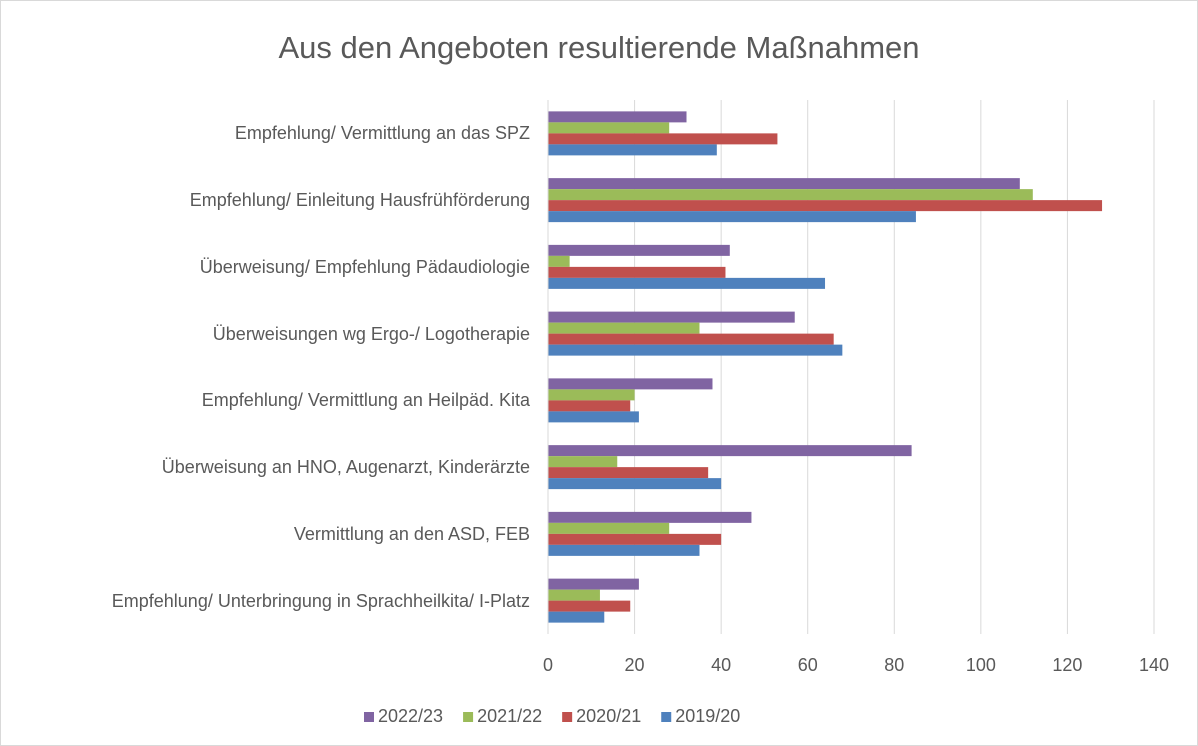 The height and width of the screenshot is (746, 1198). I want to click on y-tick-label-box: Überweisungen wg Ergo-/ Logotherapie, so click(265, 334).